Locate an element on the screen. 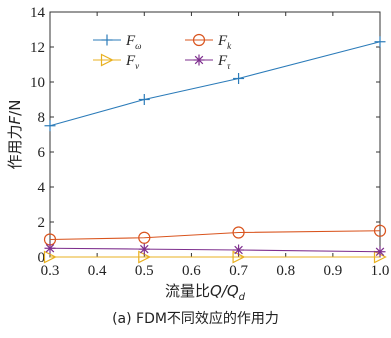  legend-entry-v: Fv is located at coordinates (116, 62).